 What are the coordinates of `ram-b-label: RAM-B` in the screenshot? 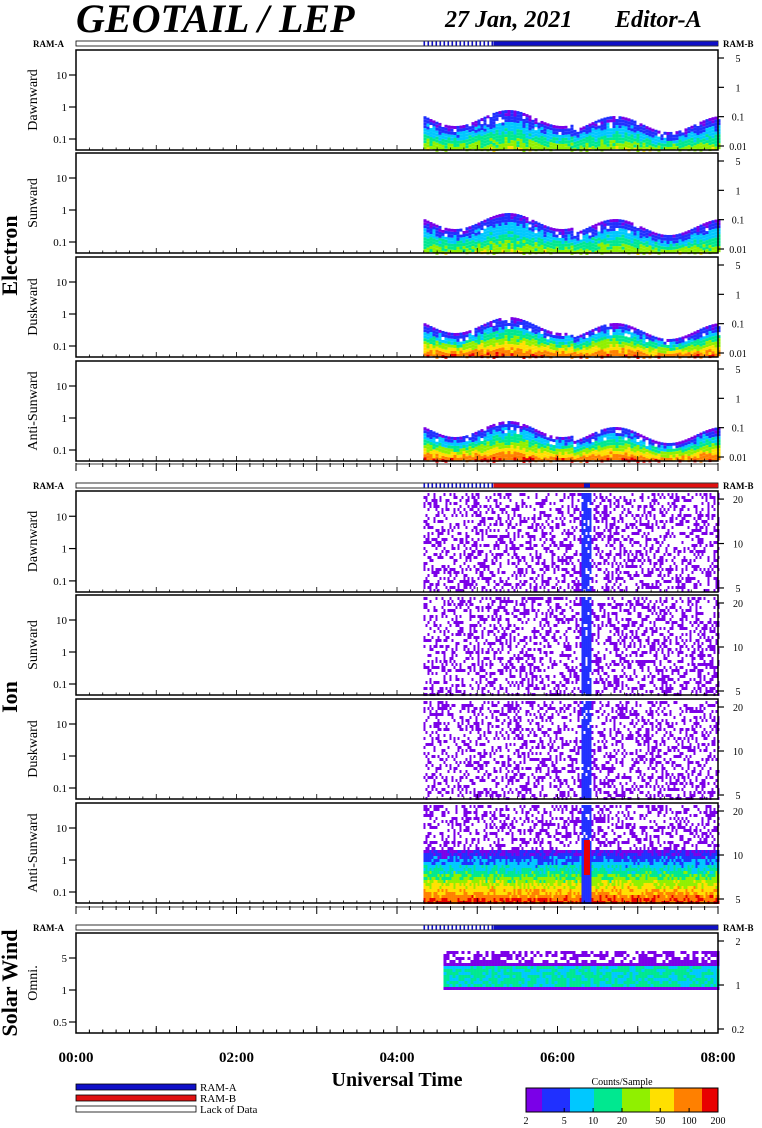 It's located at (738, 486).